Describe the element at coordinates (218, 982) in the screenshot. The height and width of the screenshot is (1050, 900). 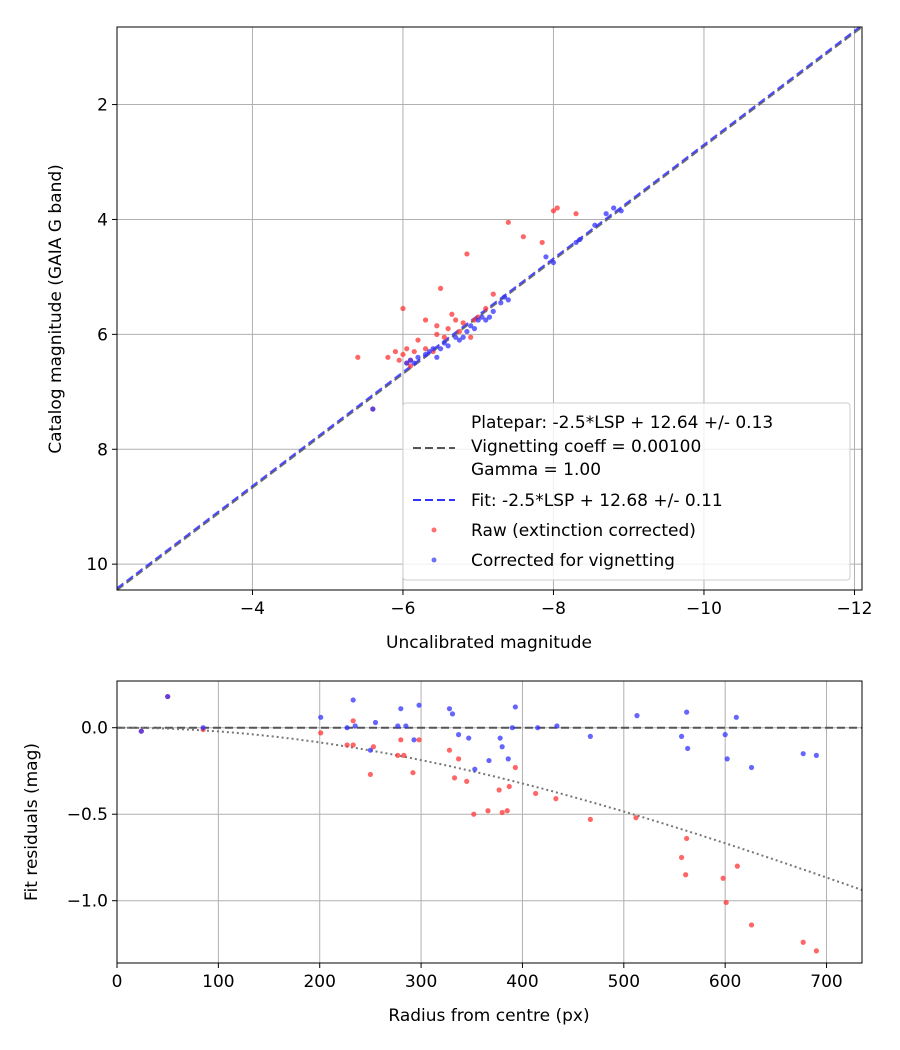
I see `x-tick-label: 100` at that location.